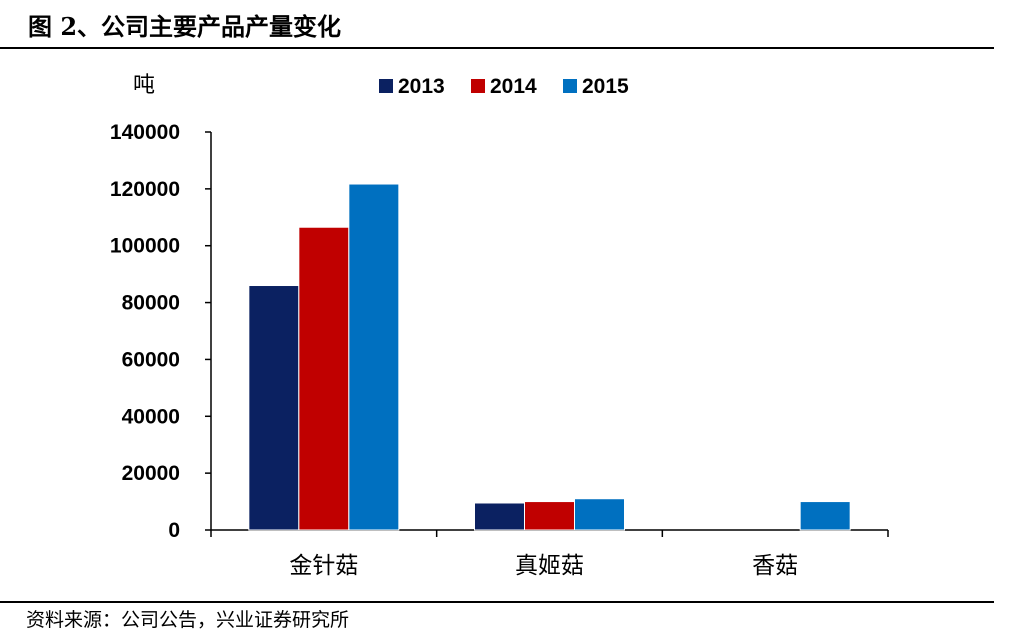 The image size is (1009, 640). I want to click on y-tick-label: 0, so click(174, 530).